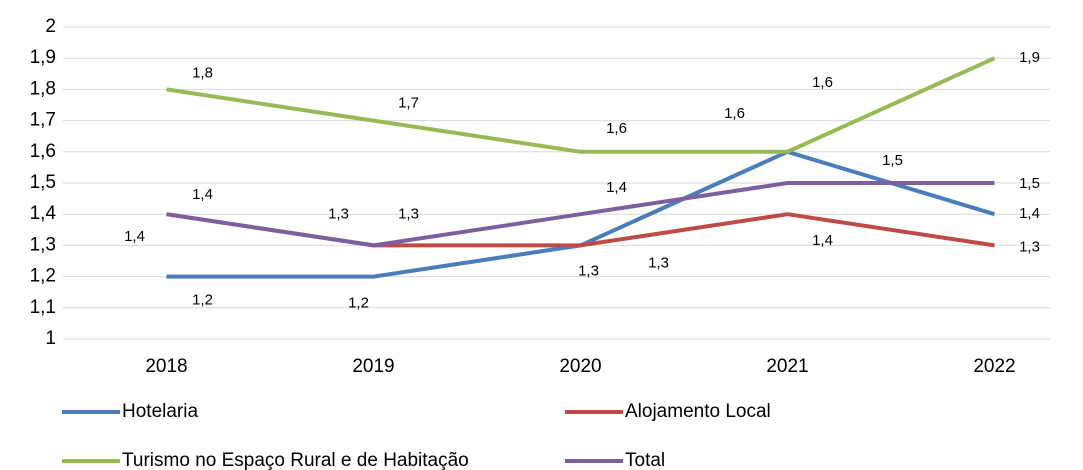 The height and width of the screenshot is (470, 1083). I want to click on y-tick-label: 1,3, so click(43, 244).